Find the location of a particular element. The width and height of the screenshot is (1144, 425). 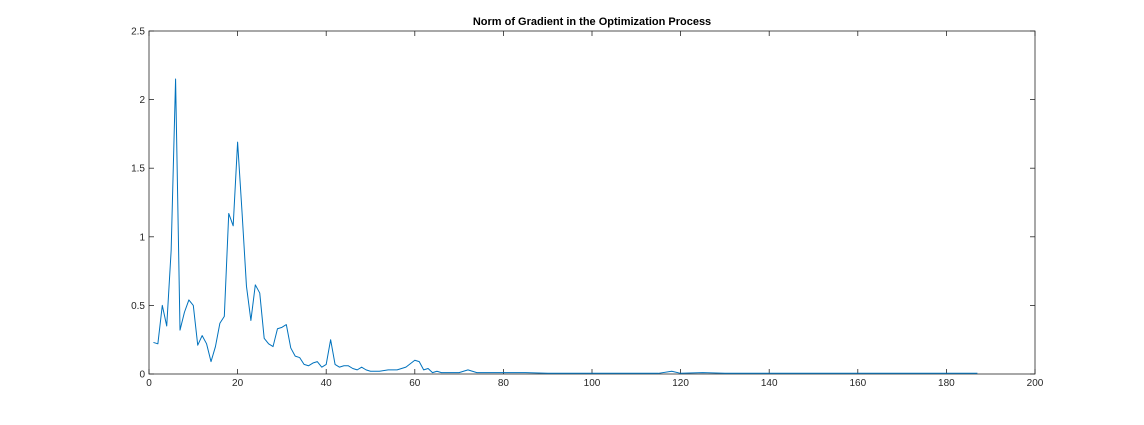

x-tick-label: 80 is located at coordinates (504, 383).